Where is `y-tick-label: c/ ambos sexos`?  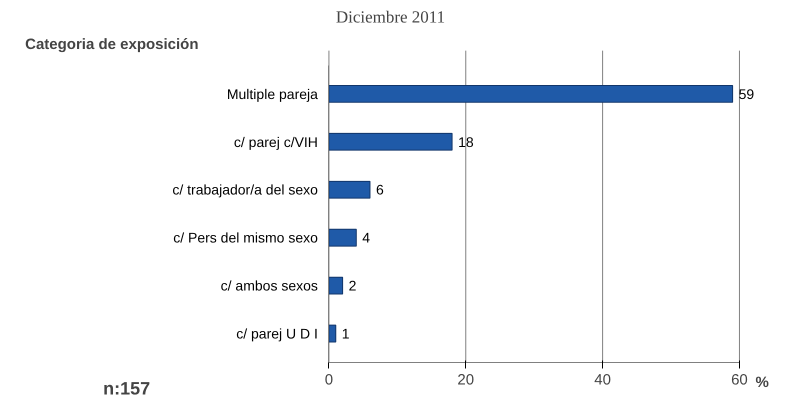 y-tick-label: c/ ambos sexos is located at coordinates (269, 286).